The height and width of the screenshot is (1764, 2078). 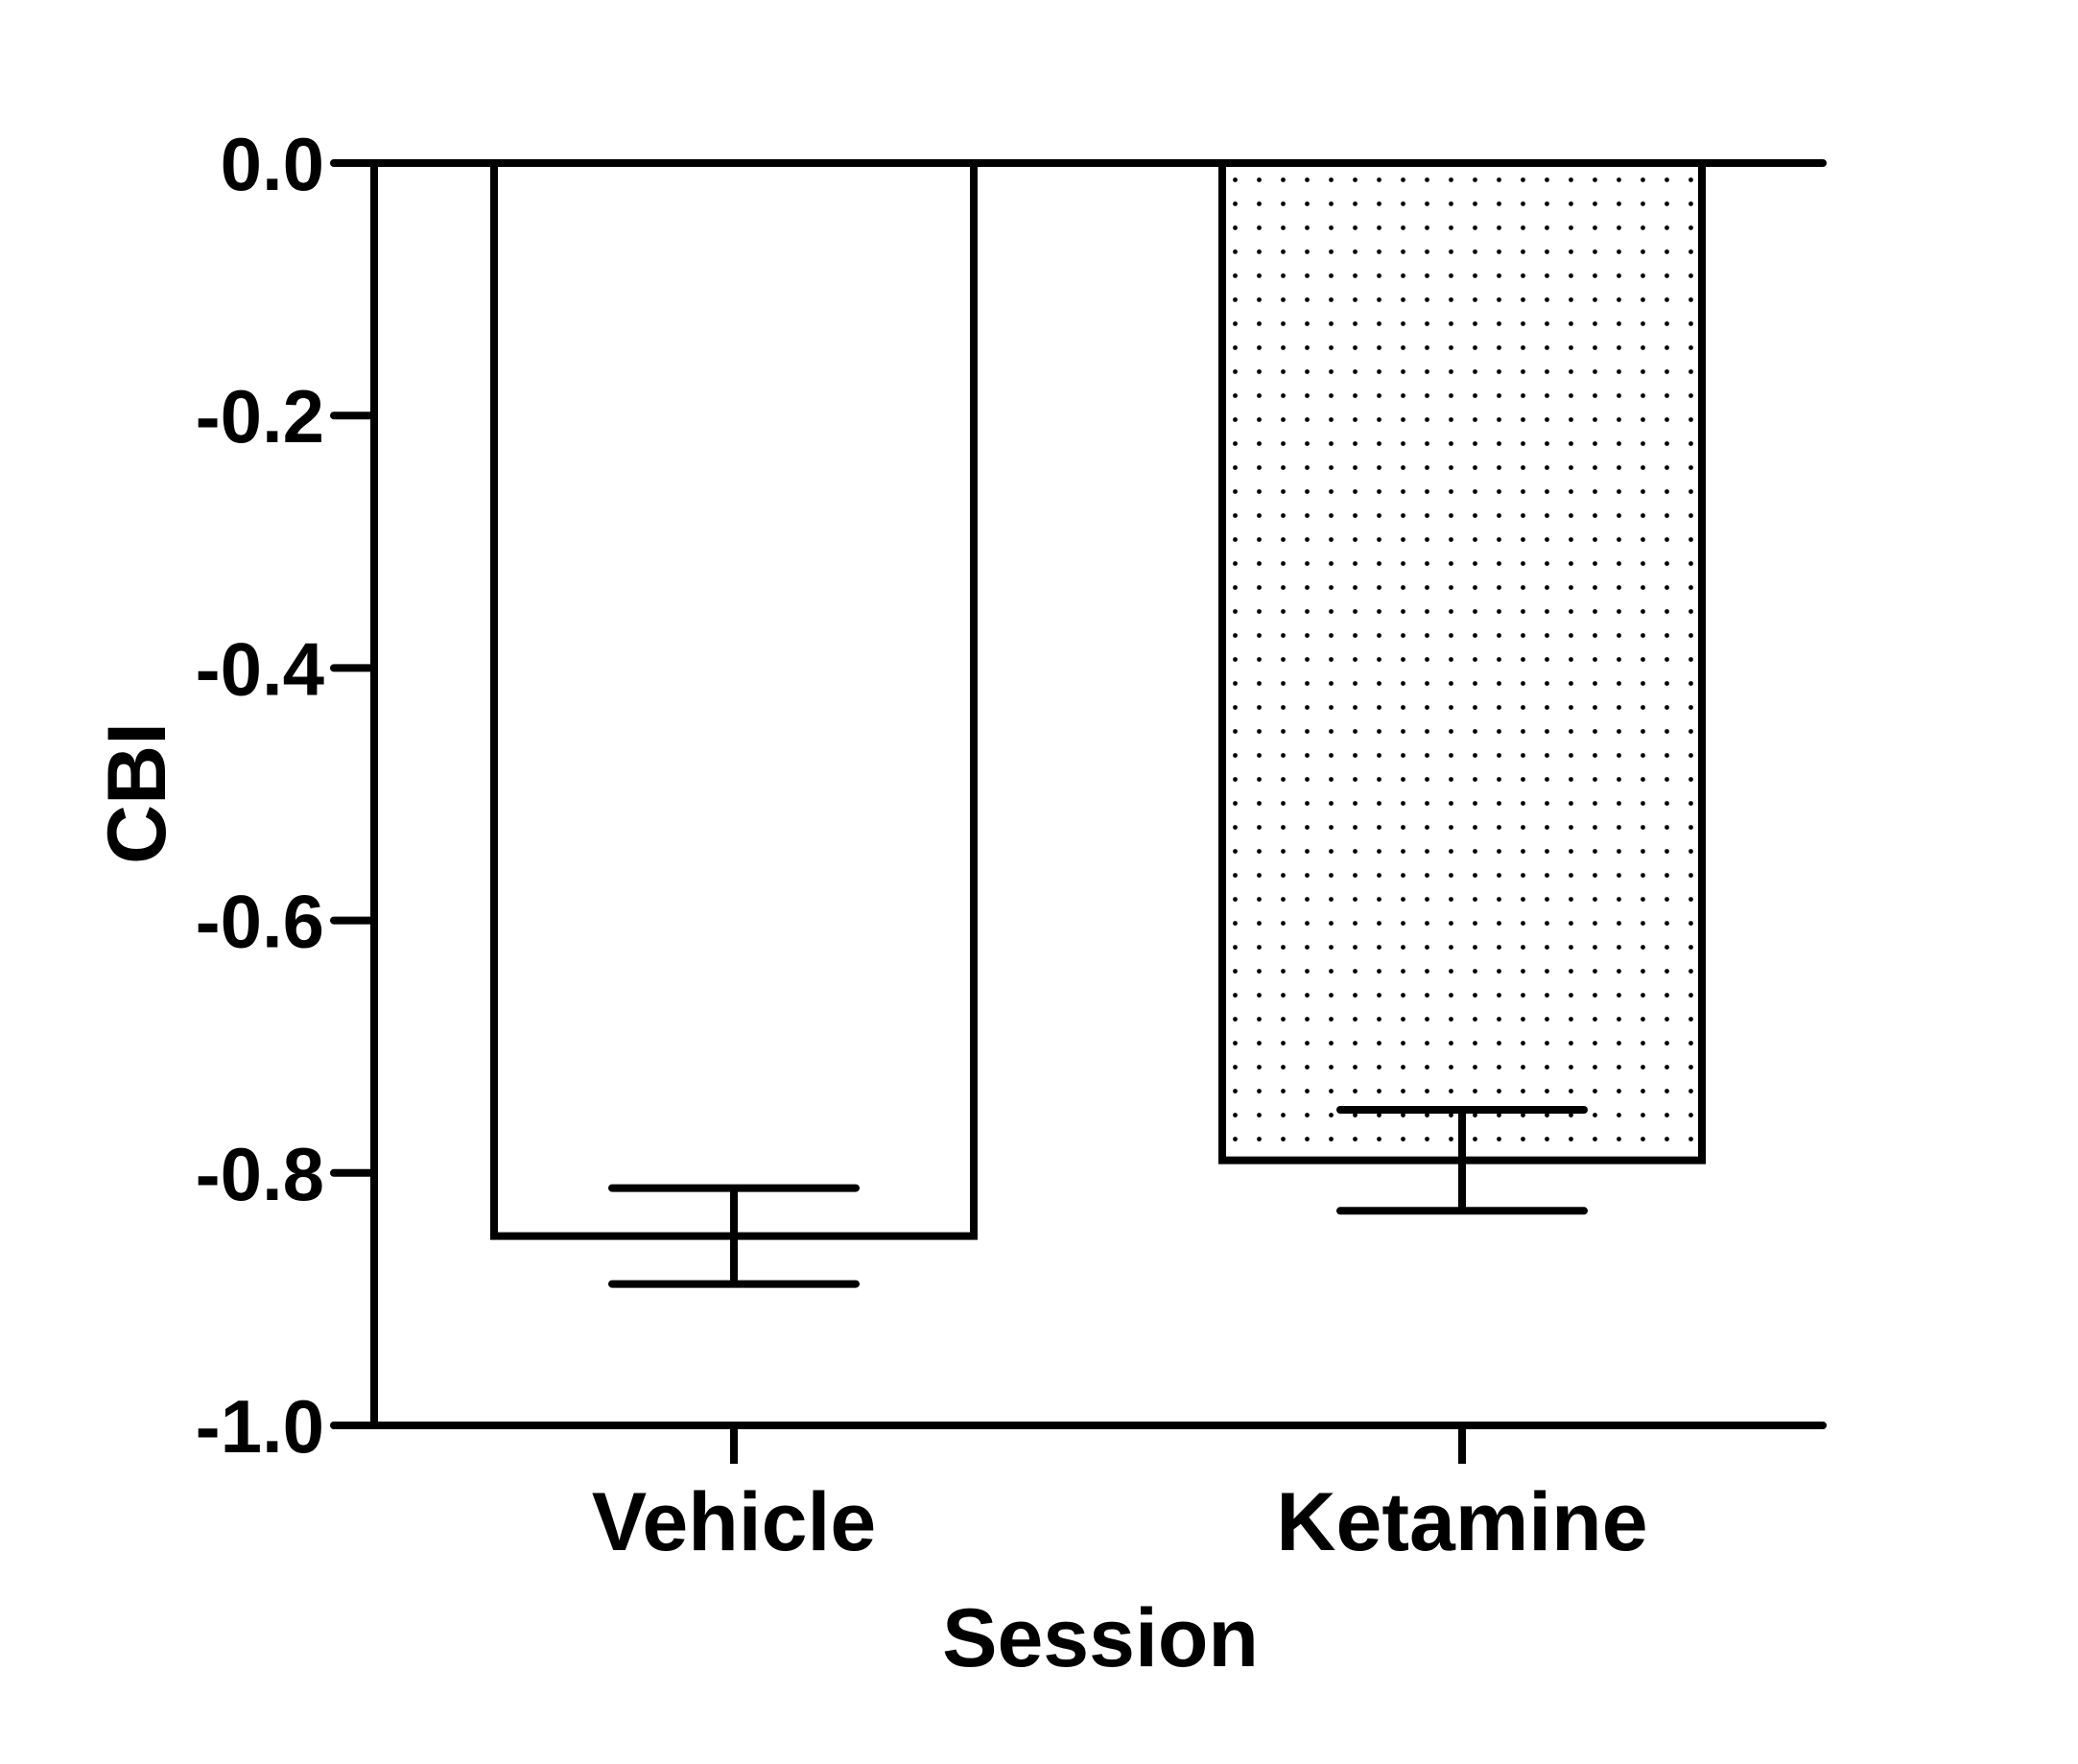 What do you see at coordinates (260, 417) in the screenshot?
I see `y-tick-label: -0.2` at bounding box center [260, 417].